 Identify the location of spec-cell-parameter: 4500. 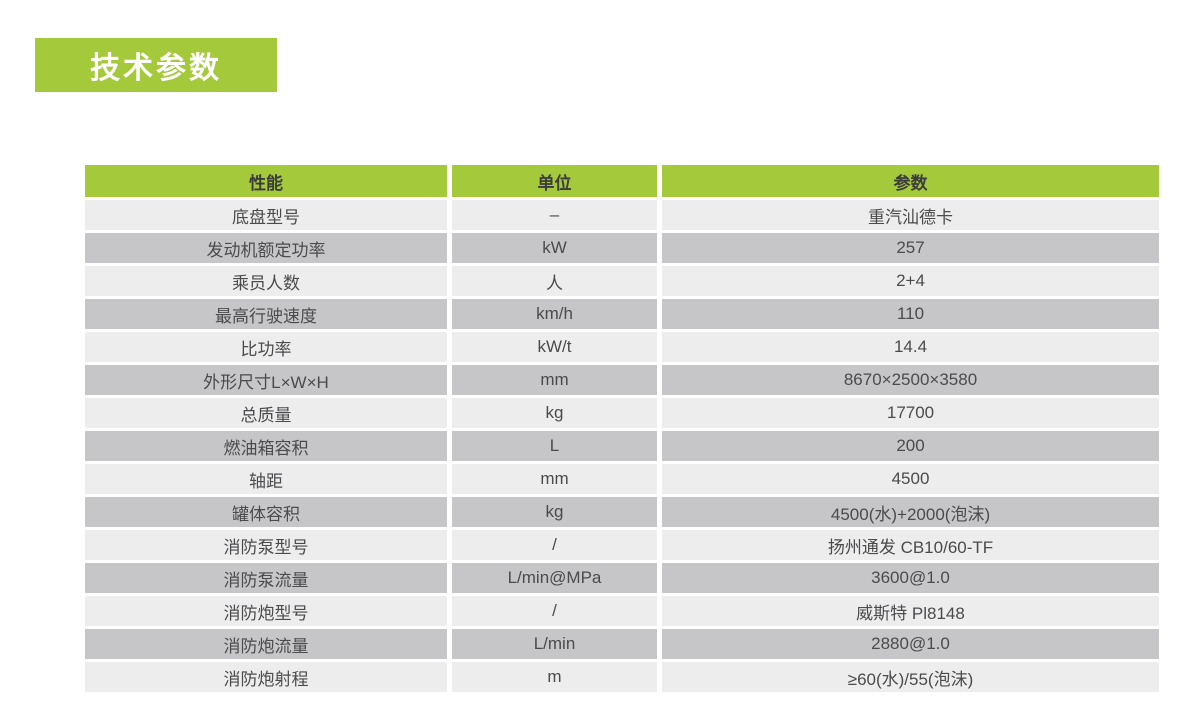
(910, 479).